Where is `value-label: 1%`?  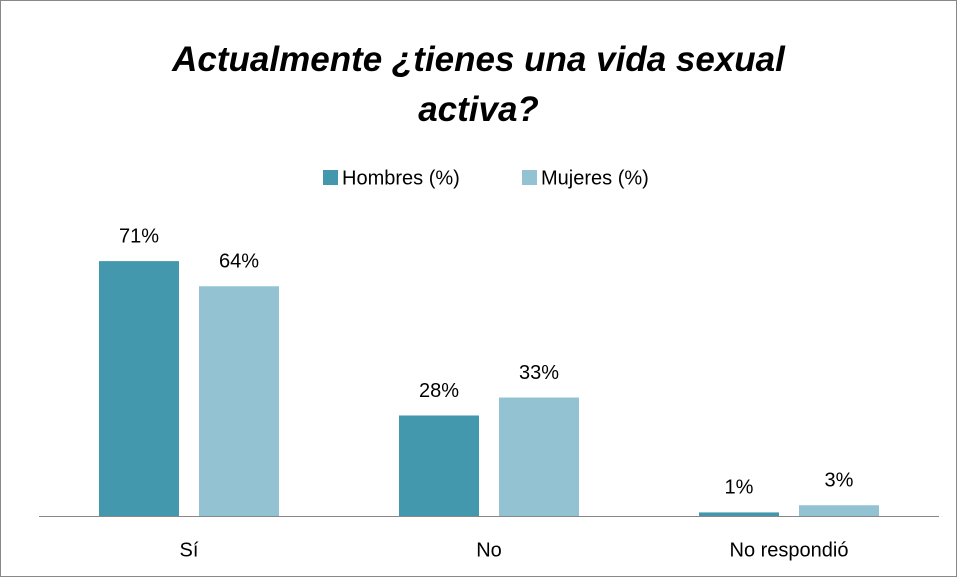 value-label: 1% is located at coordinates (739, 488).